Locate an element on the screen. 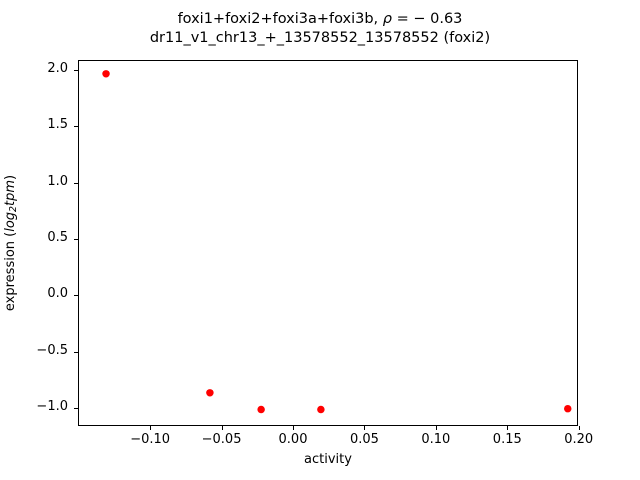  y-axis-label-container: expression (log2tpm) is located at coordinates (11, 243).